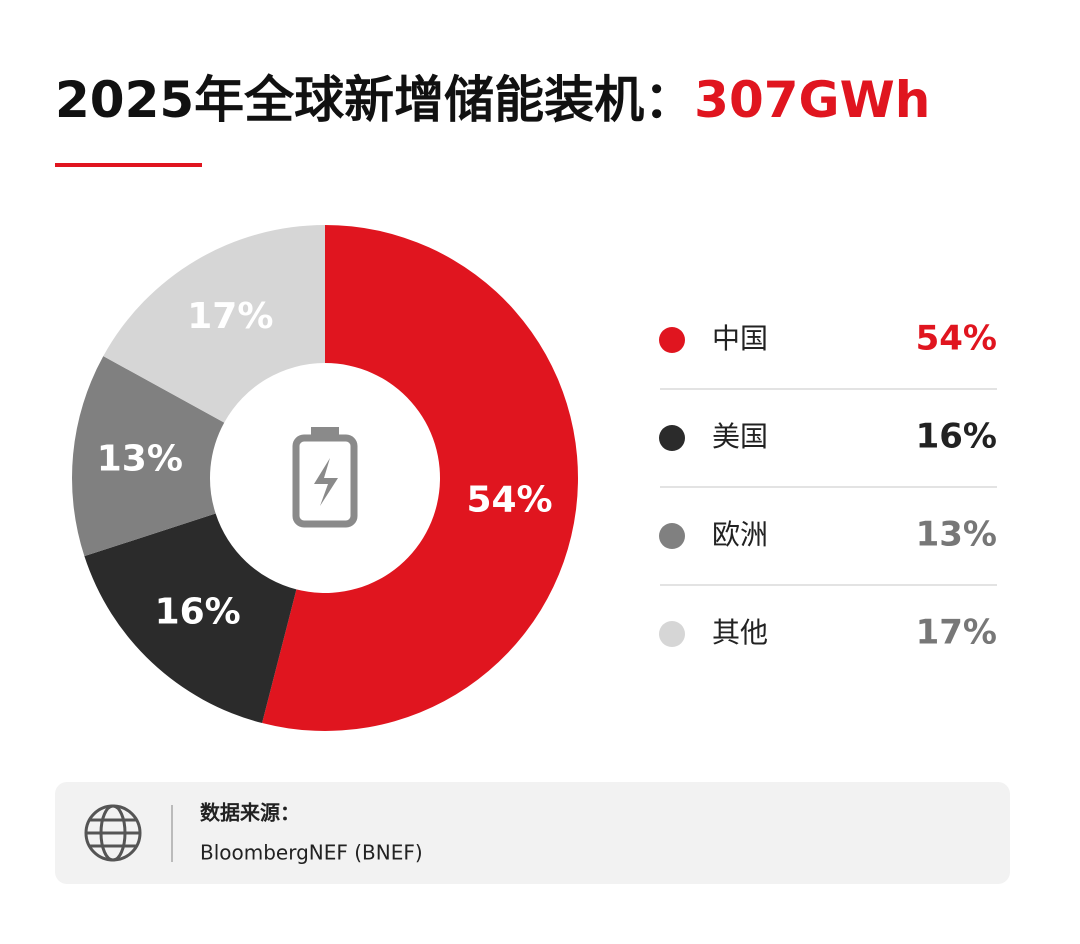 This screenshot has height=944, width=1080. I want to click on slice-label: 17%, so click(230, 316).